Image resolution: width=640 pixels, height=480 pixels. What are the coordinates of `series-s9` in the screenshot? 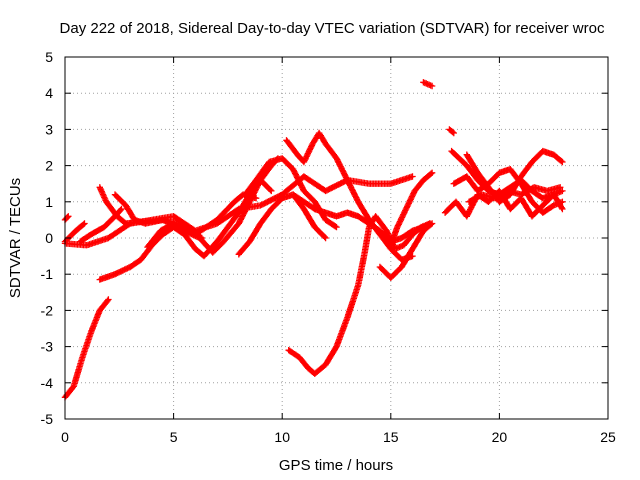 It's located at (213, 205).